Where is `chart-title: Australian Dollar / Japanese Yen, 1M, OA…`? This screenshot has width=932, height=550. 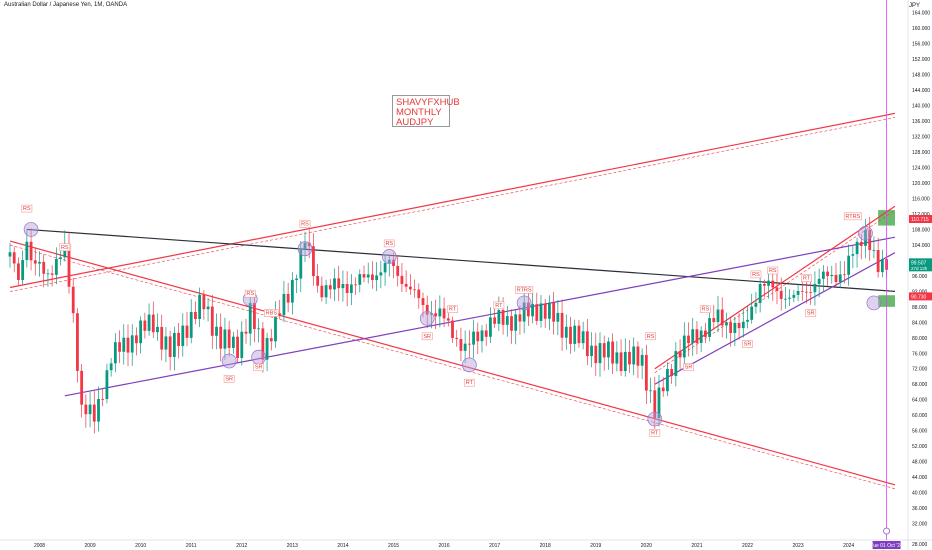
chart-title: Australian Dollar / Japanese Yen, 1M, OA… is located at coordinates (66, 5).